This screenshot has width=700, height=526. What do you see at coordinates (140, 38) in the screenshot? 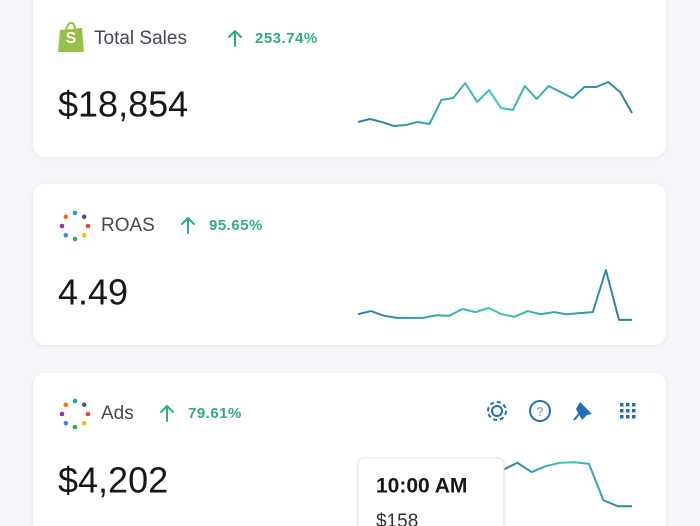
I see `card-label: Total Sales` at bounding box center [140, 38].